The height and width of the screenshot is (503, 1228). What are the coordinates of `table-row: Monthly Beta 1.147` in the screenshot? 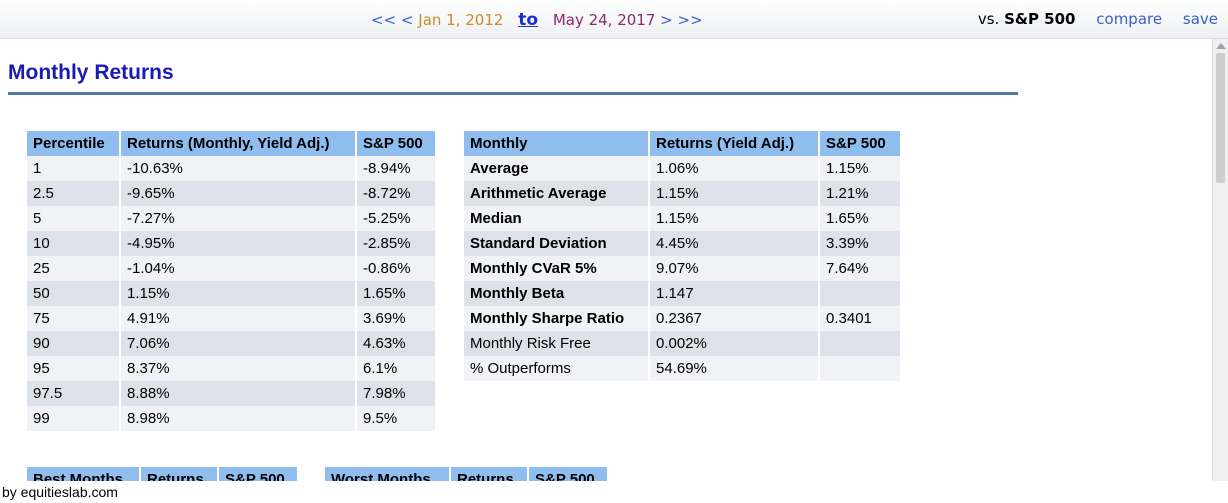 It's located at (683, 293).